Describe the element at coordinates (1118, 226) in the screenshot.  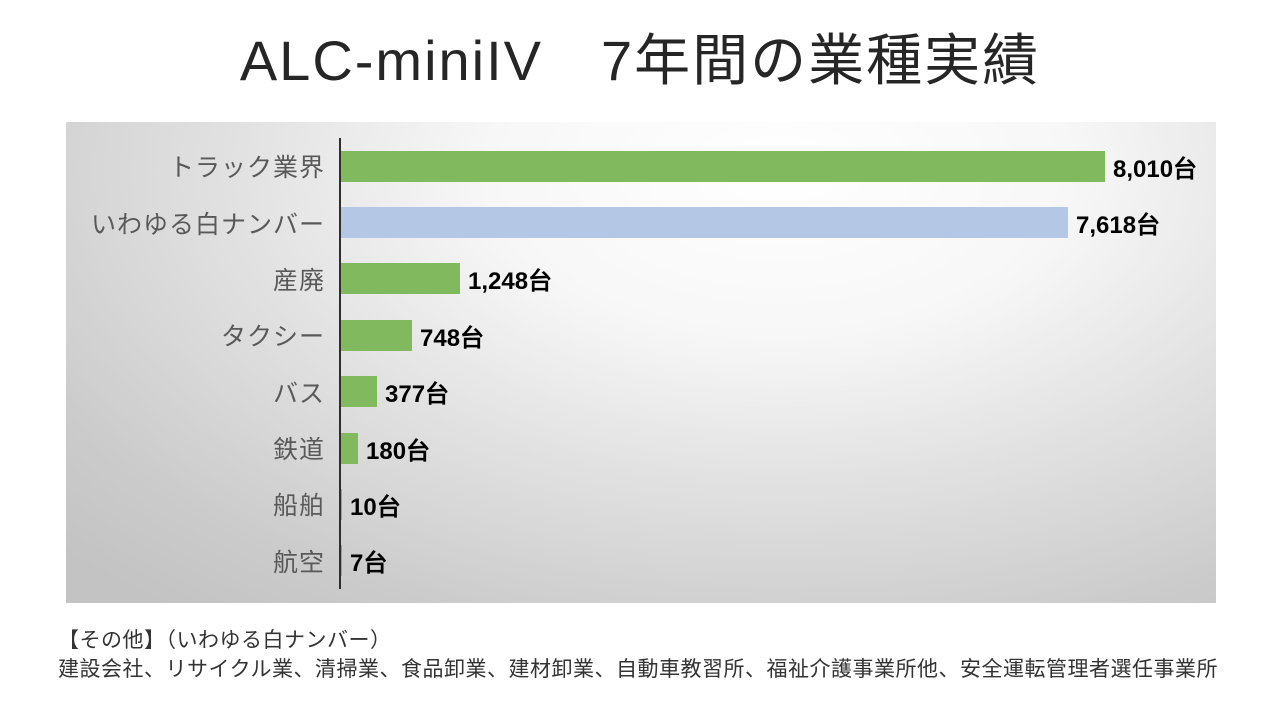
I see `value-label: 7,618台` at that location.